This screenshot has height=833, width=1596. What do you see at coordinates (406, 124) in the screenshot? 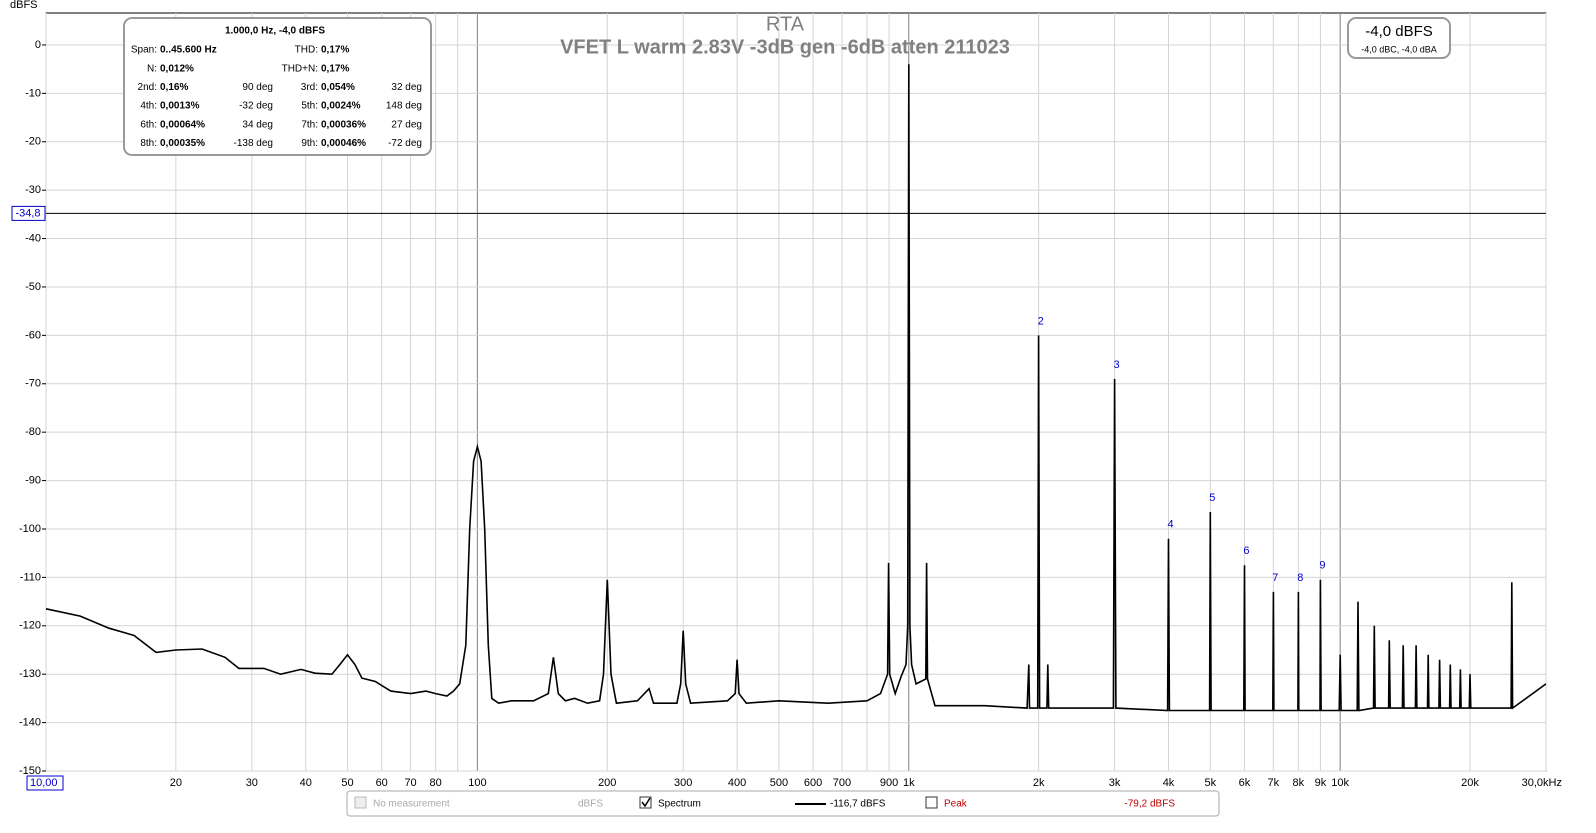
I see `info-cell: 27 deg` at bounding box center [406, 124].